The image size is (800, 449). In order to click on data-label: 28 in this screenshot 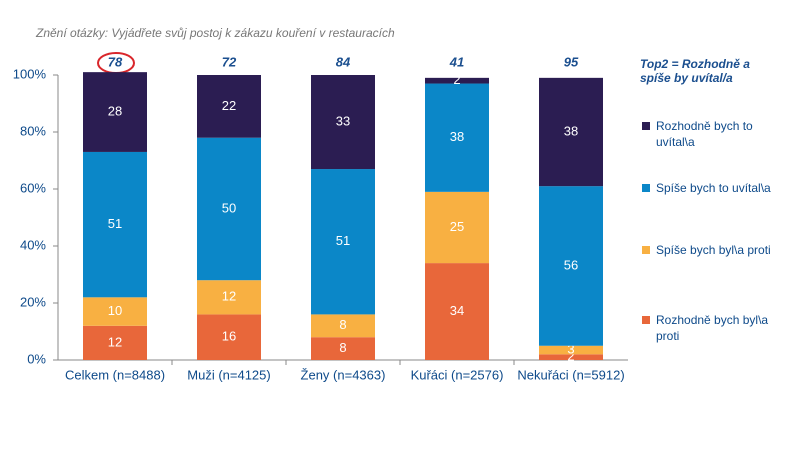, I will do `click(115, 110)`.